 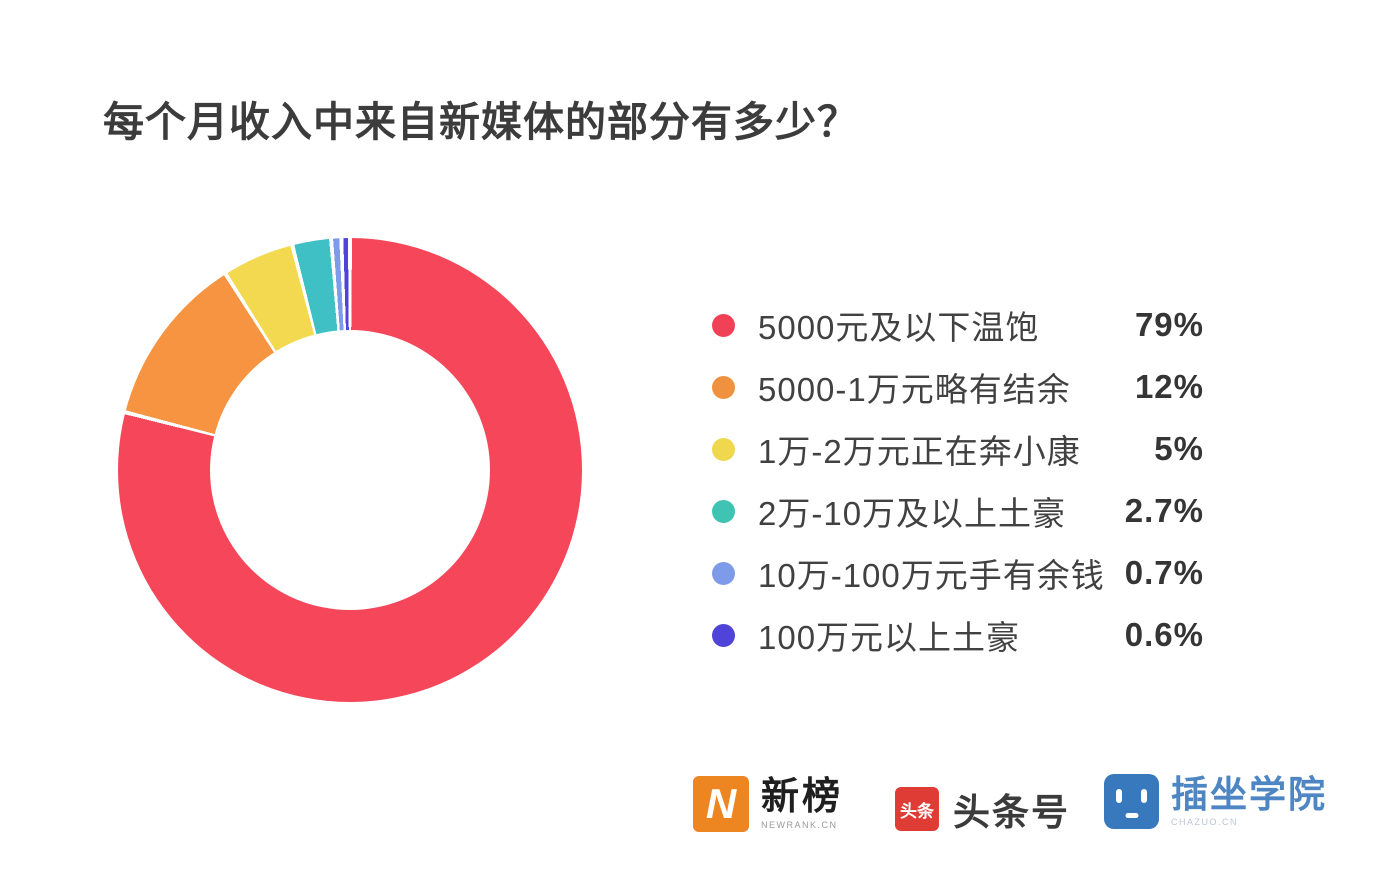 What do you see at coordinates (1169, 386) in the screenshot?
I see `legend-value: 12%` at bounding box center [1169, 386].